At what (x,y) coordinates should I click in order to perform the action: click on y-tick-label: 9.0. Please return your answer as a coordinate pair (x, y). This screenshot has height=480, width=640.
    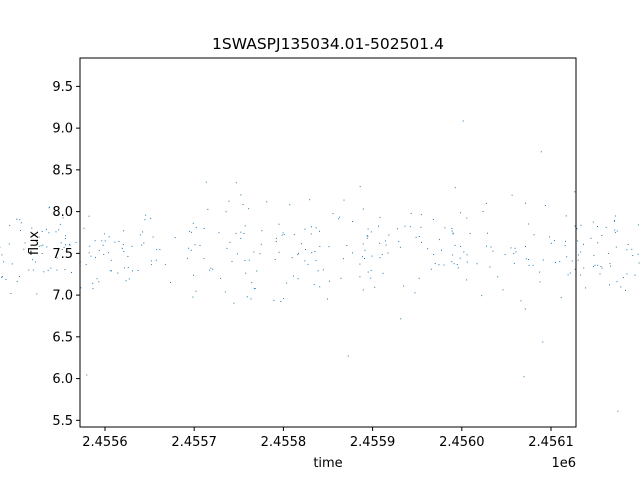
    Looking at the image, I should click on (62, 129).